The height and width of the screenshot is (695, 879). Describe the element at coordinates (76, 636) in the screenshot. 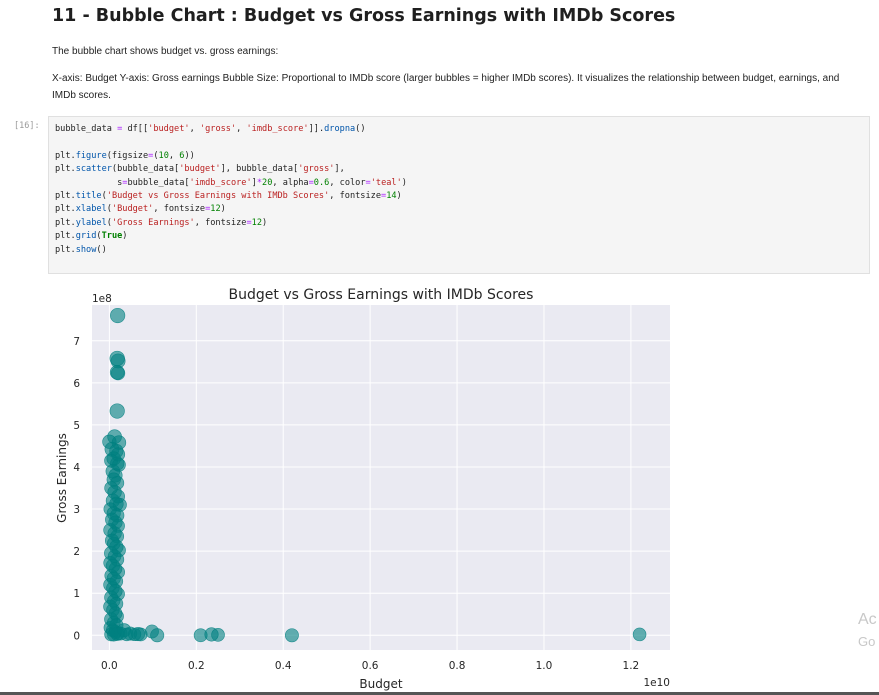

I see `y-tick-label: 0` at that location.